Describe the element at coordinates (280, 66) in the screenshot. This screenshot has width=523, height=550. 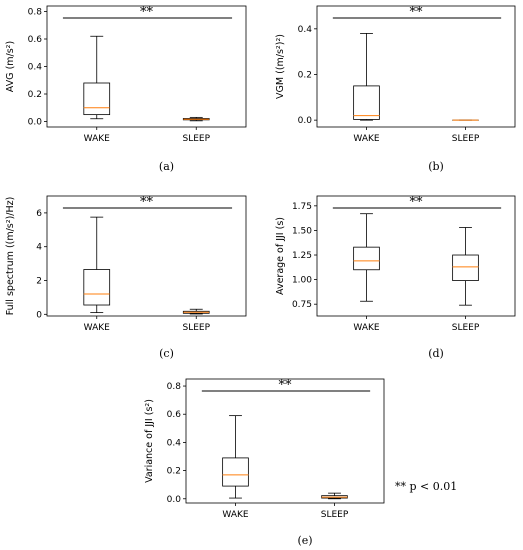
I see `y-axis-label: VGM ((m/s²)²)` at that location.